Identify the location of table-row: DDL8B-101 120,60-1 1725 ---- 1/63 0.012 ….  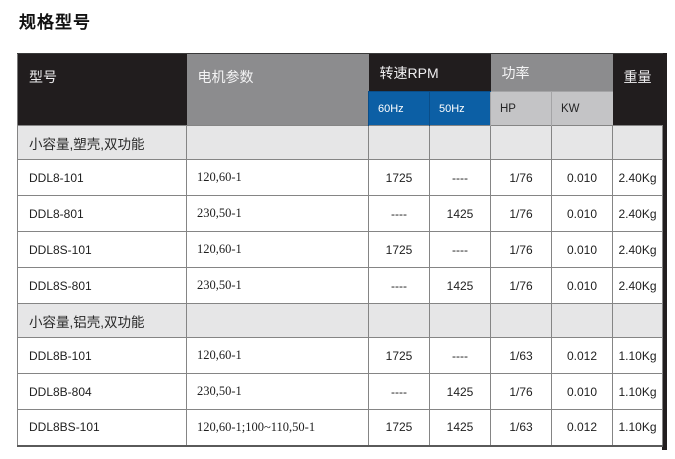
(340, 355).